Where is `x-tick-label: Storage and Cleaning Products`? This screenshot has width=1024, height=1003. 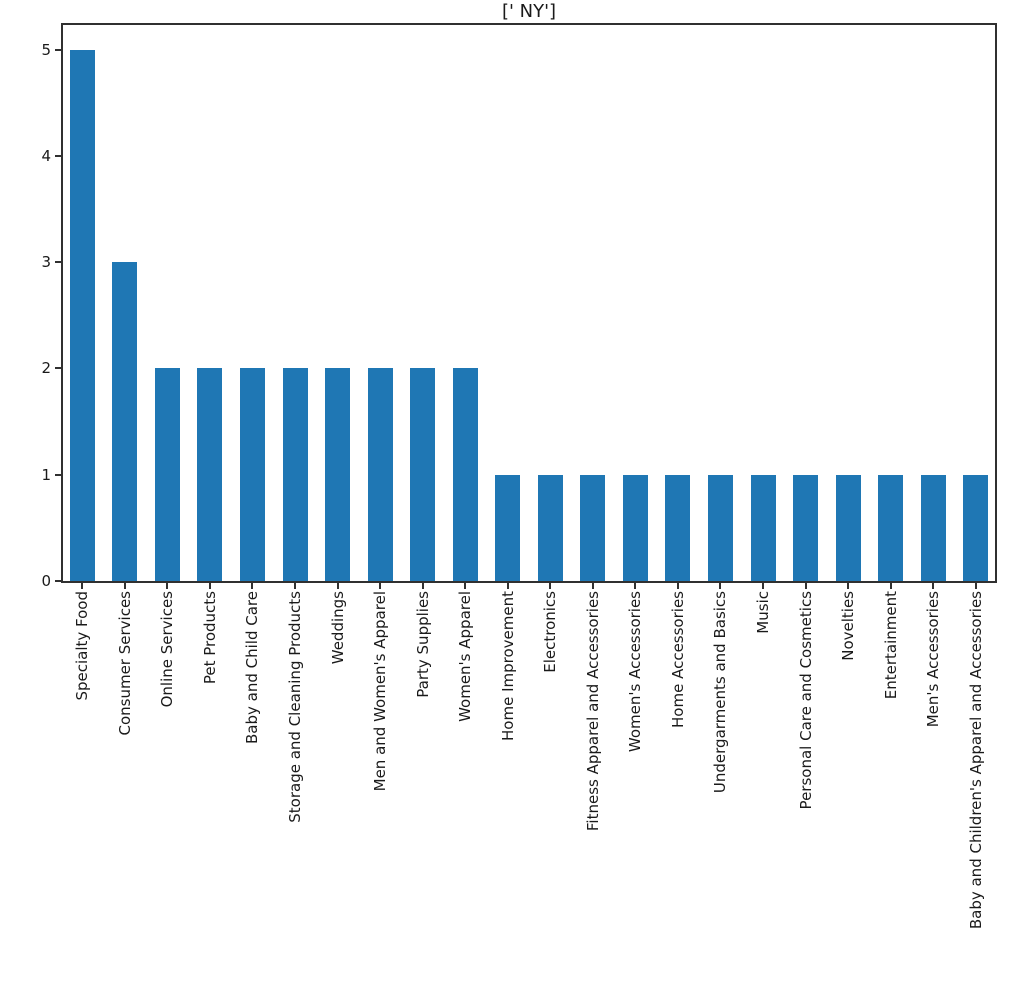
x-tick-label: Storage and Cleaning Products is located at coordinates (295, 707).